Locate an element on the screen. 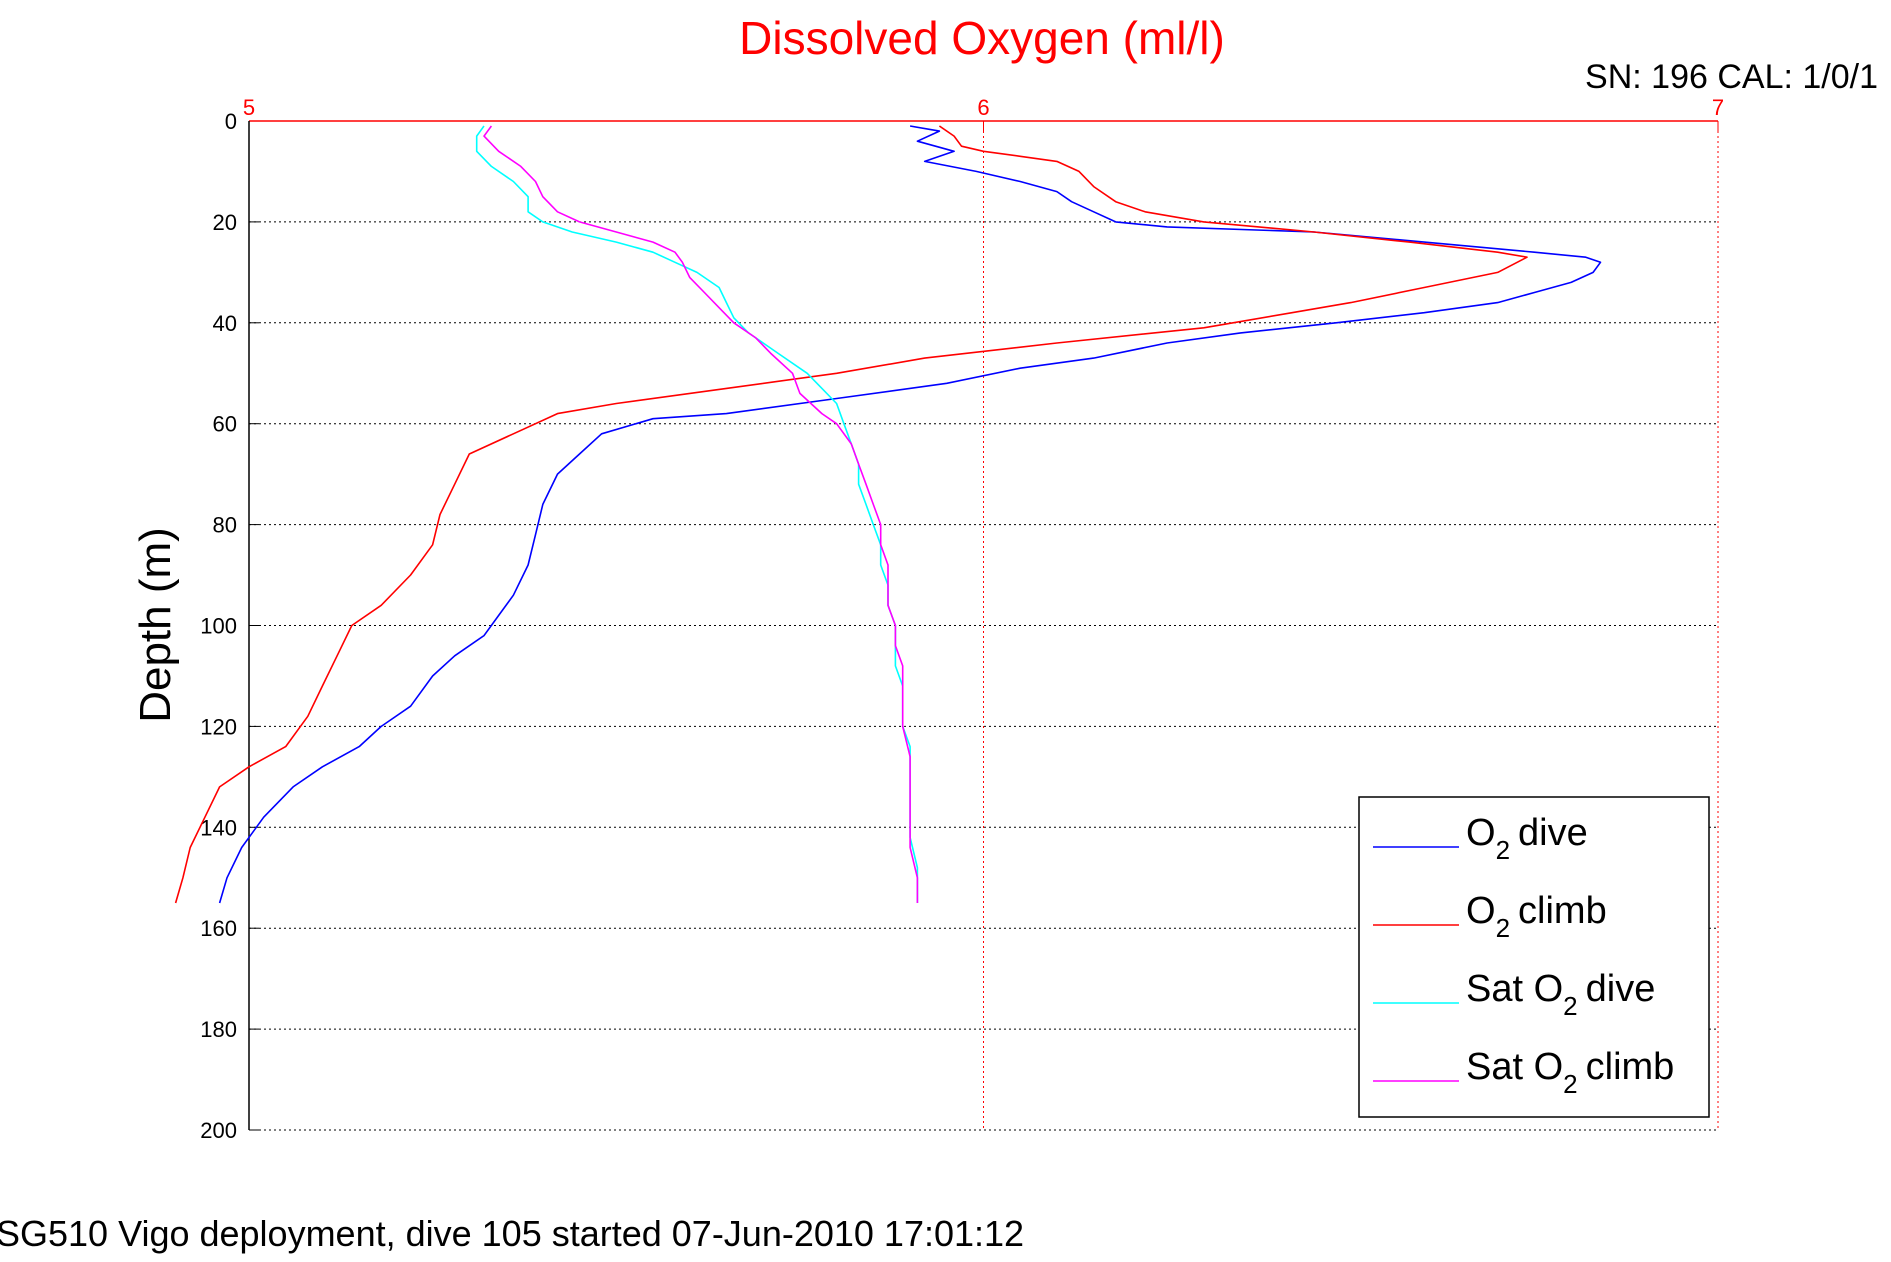 This screenshot has height=1262, width=1891. legend-entry-0: O2 dive is located at coordinates (1527, 838).